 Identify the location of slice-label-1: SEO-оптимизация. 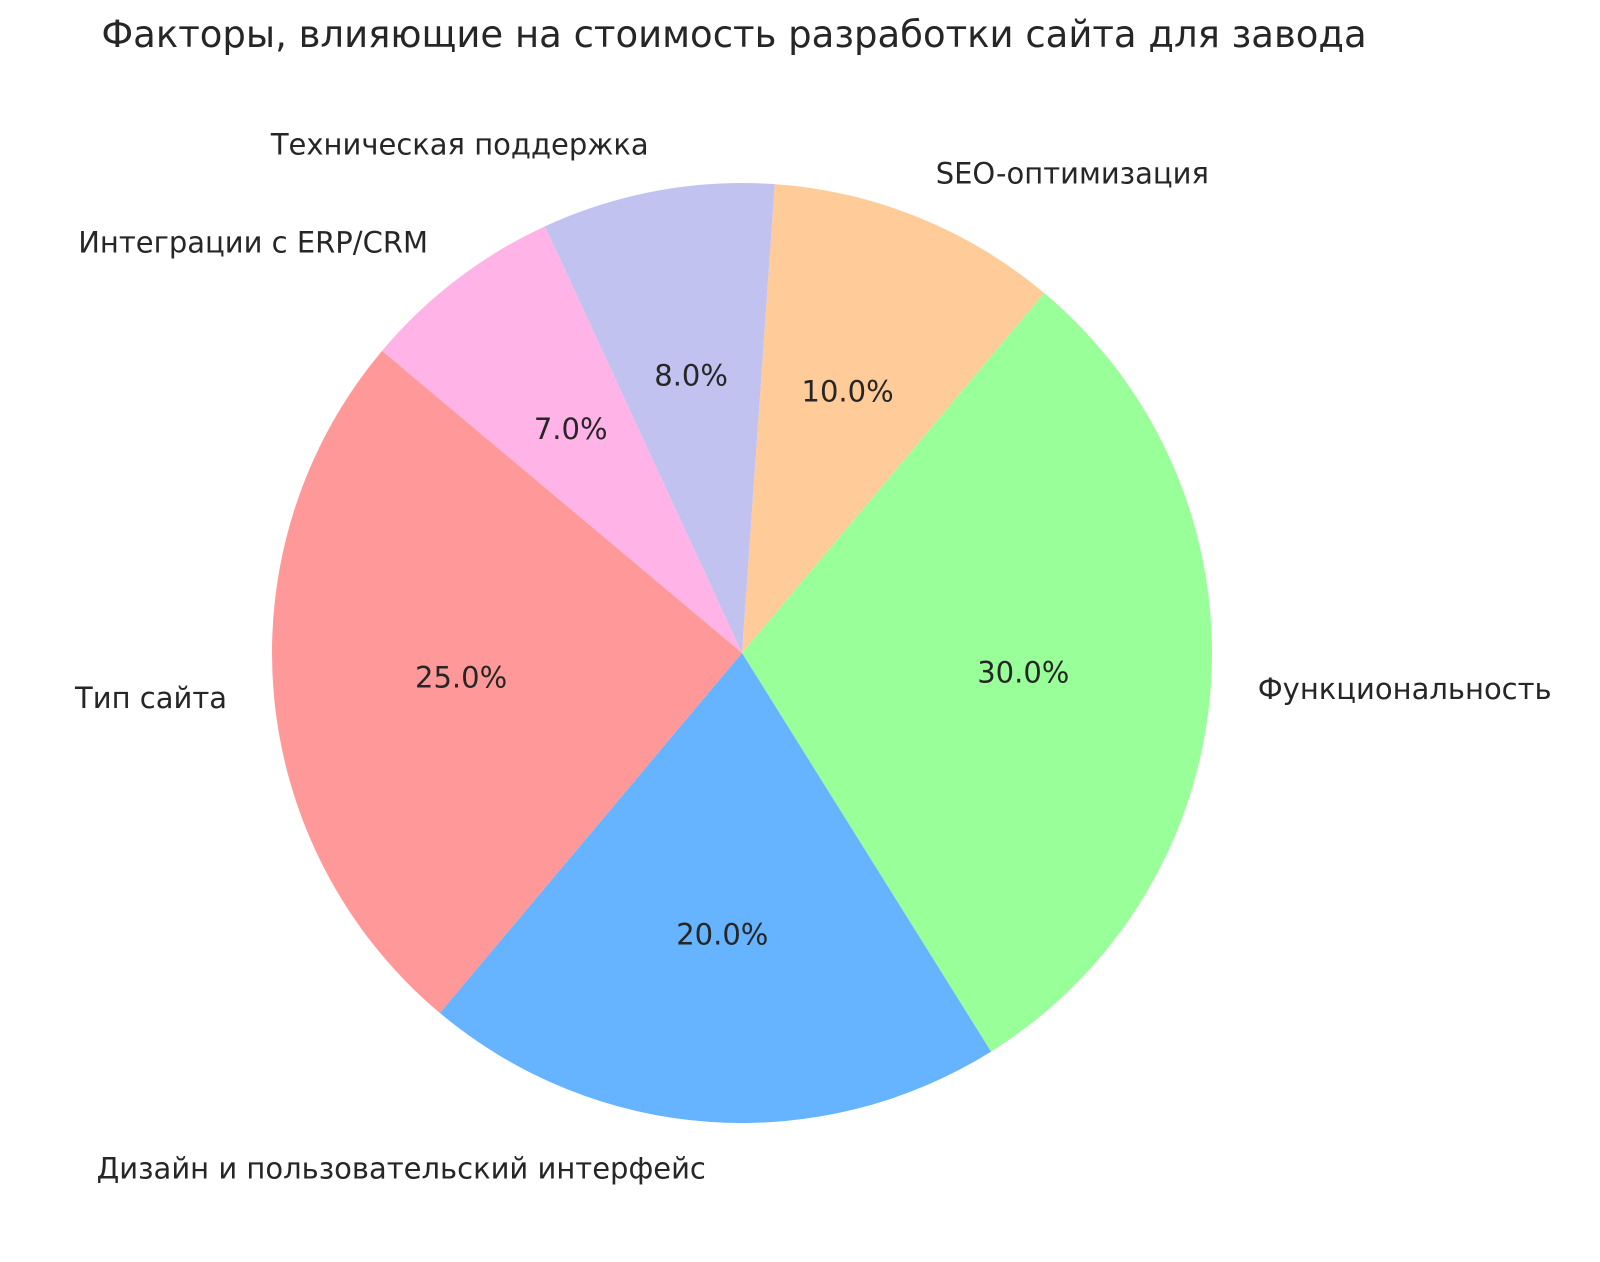
(1072, 174).